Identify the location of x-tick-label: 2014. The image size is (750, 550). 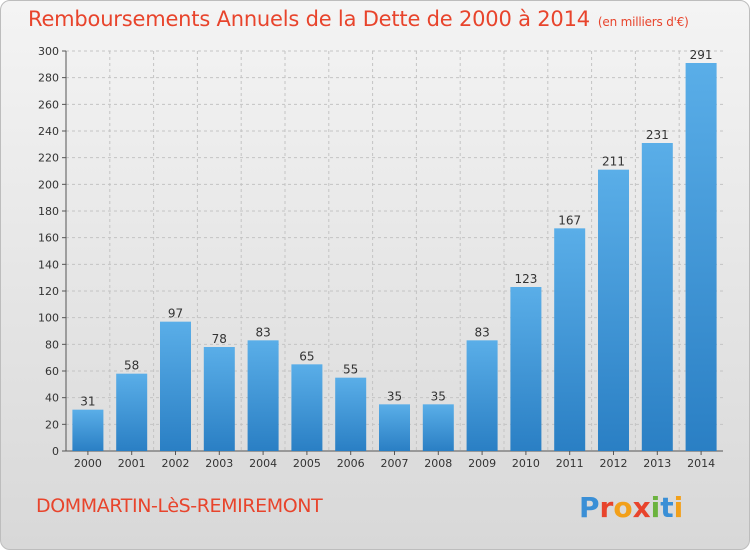
(701, 463).